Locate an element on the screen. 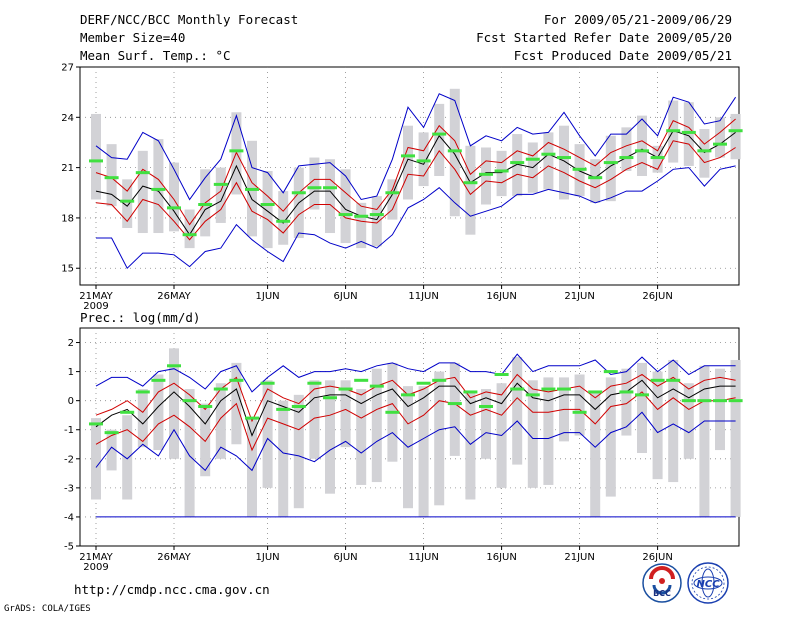 This screenshot has width=800, height=618. temperature-ytick-label: 15 is located at coordinates (67, 269).